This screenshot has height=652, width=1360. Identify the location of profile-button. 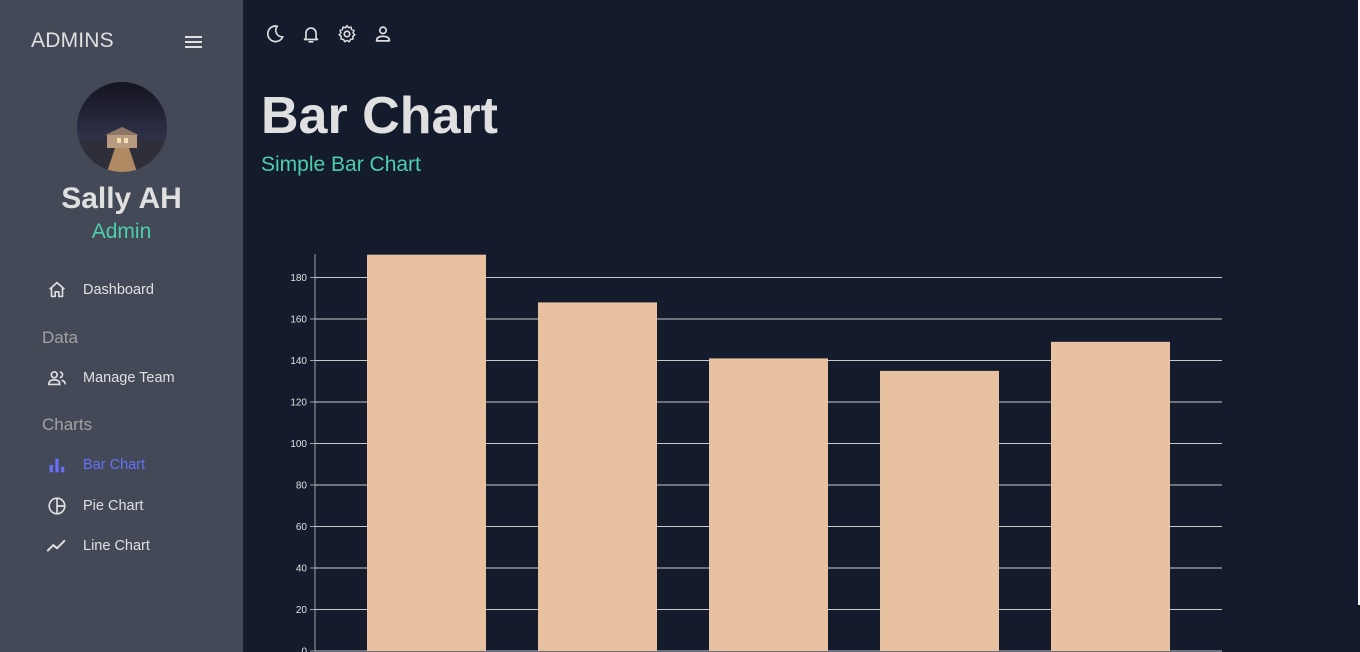
(383, 34).